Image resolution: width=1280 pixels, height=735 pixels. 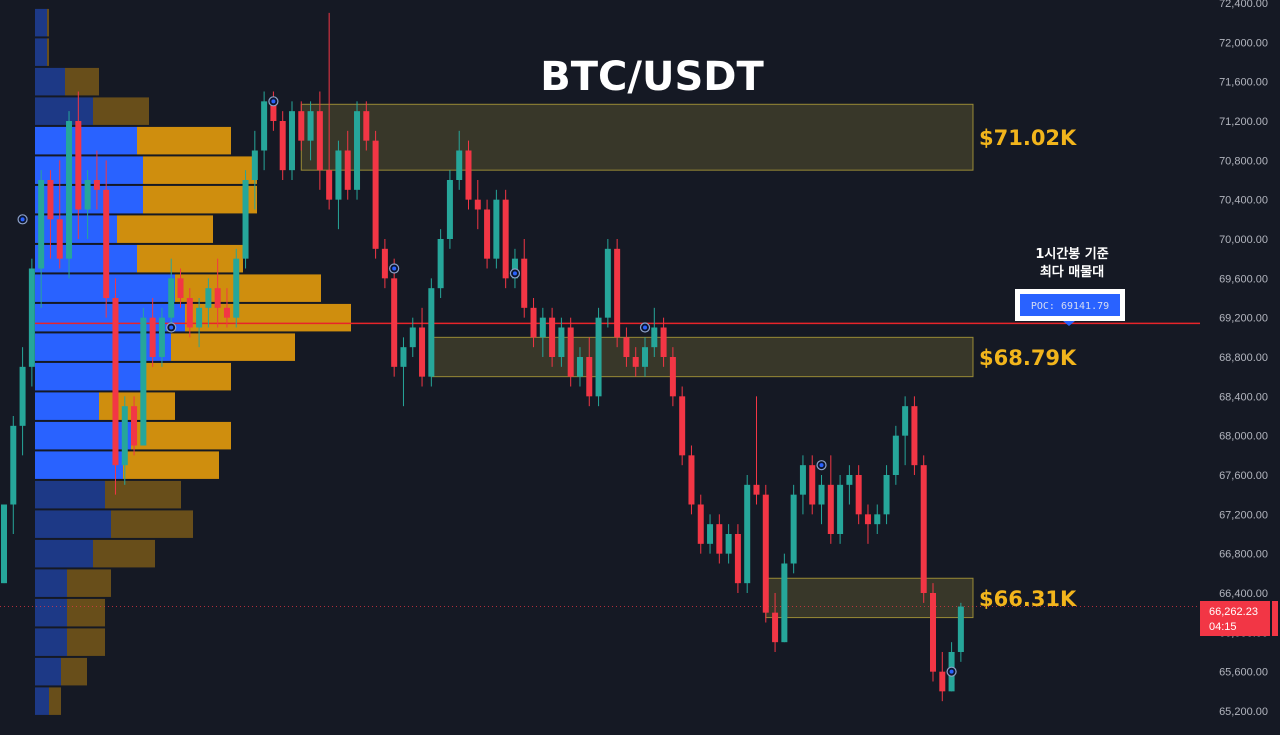 I want to click on zone-price-label: $71.02K, so click(x=1028, y=138).